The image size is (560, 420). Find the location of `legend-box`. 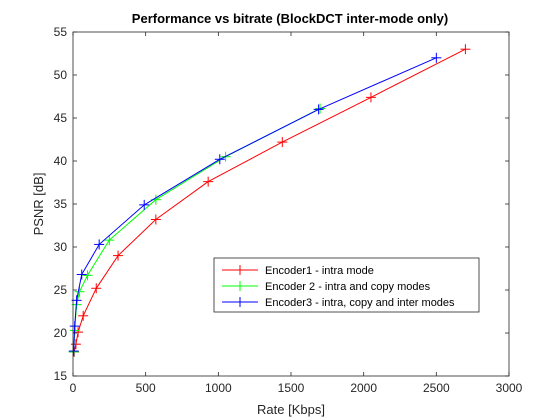

legend-box is located at coordinates (346, 285).